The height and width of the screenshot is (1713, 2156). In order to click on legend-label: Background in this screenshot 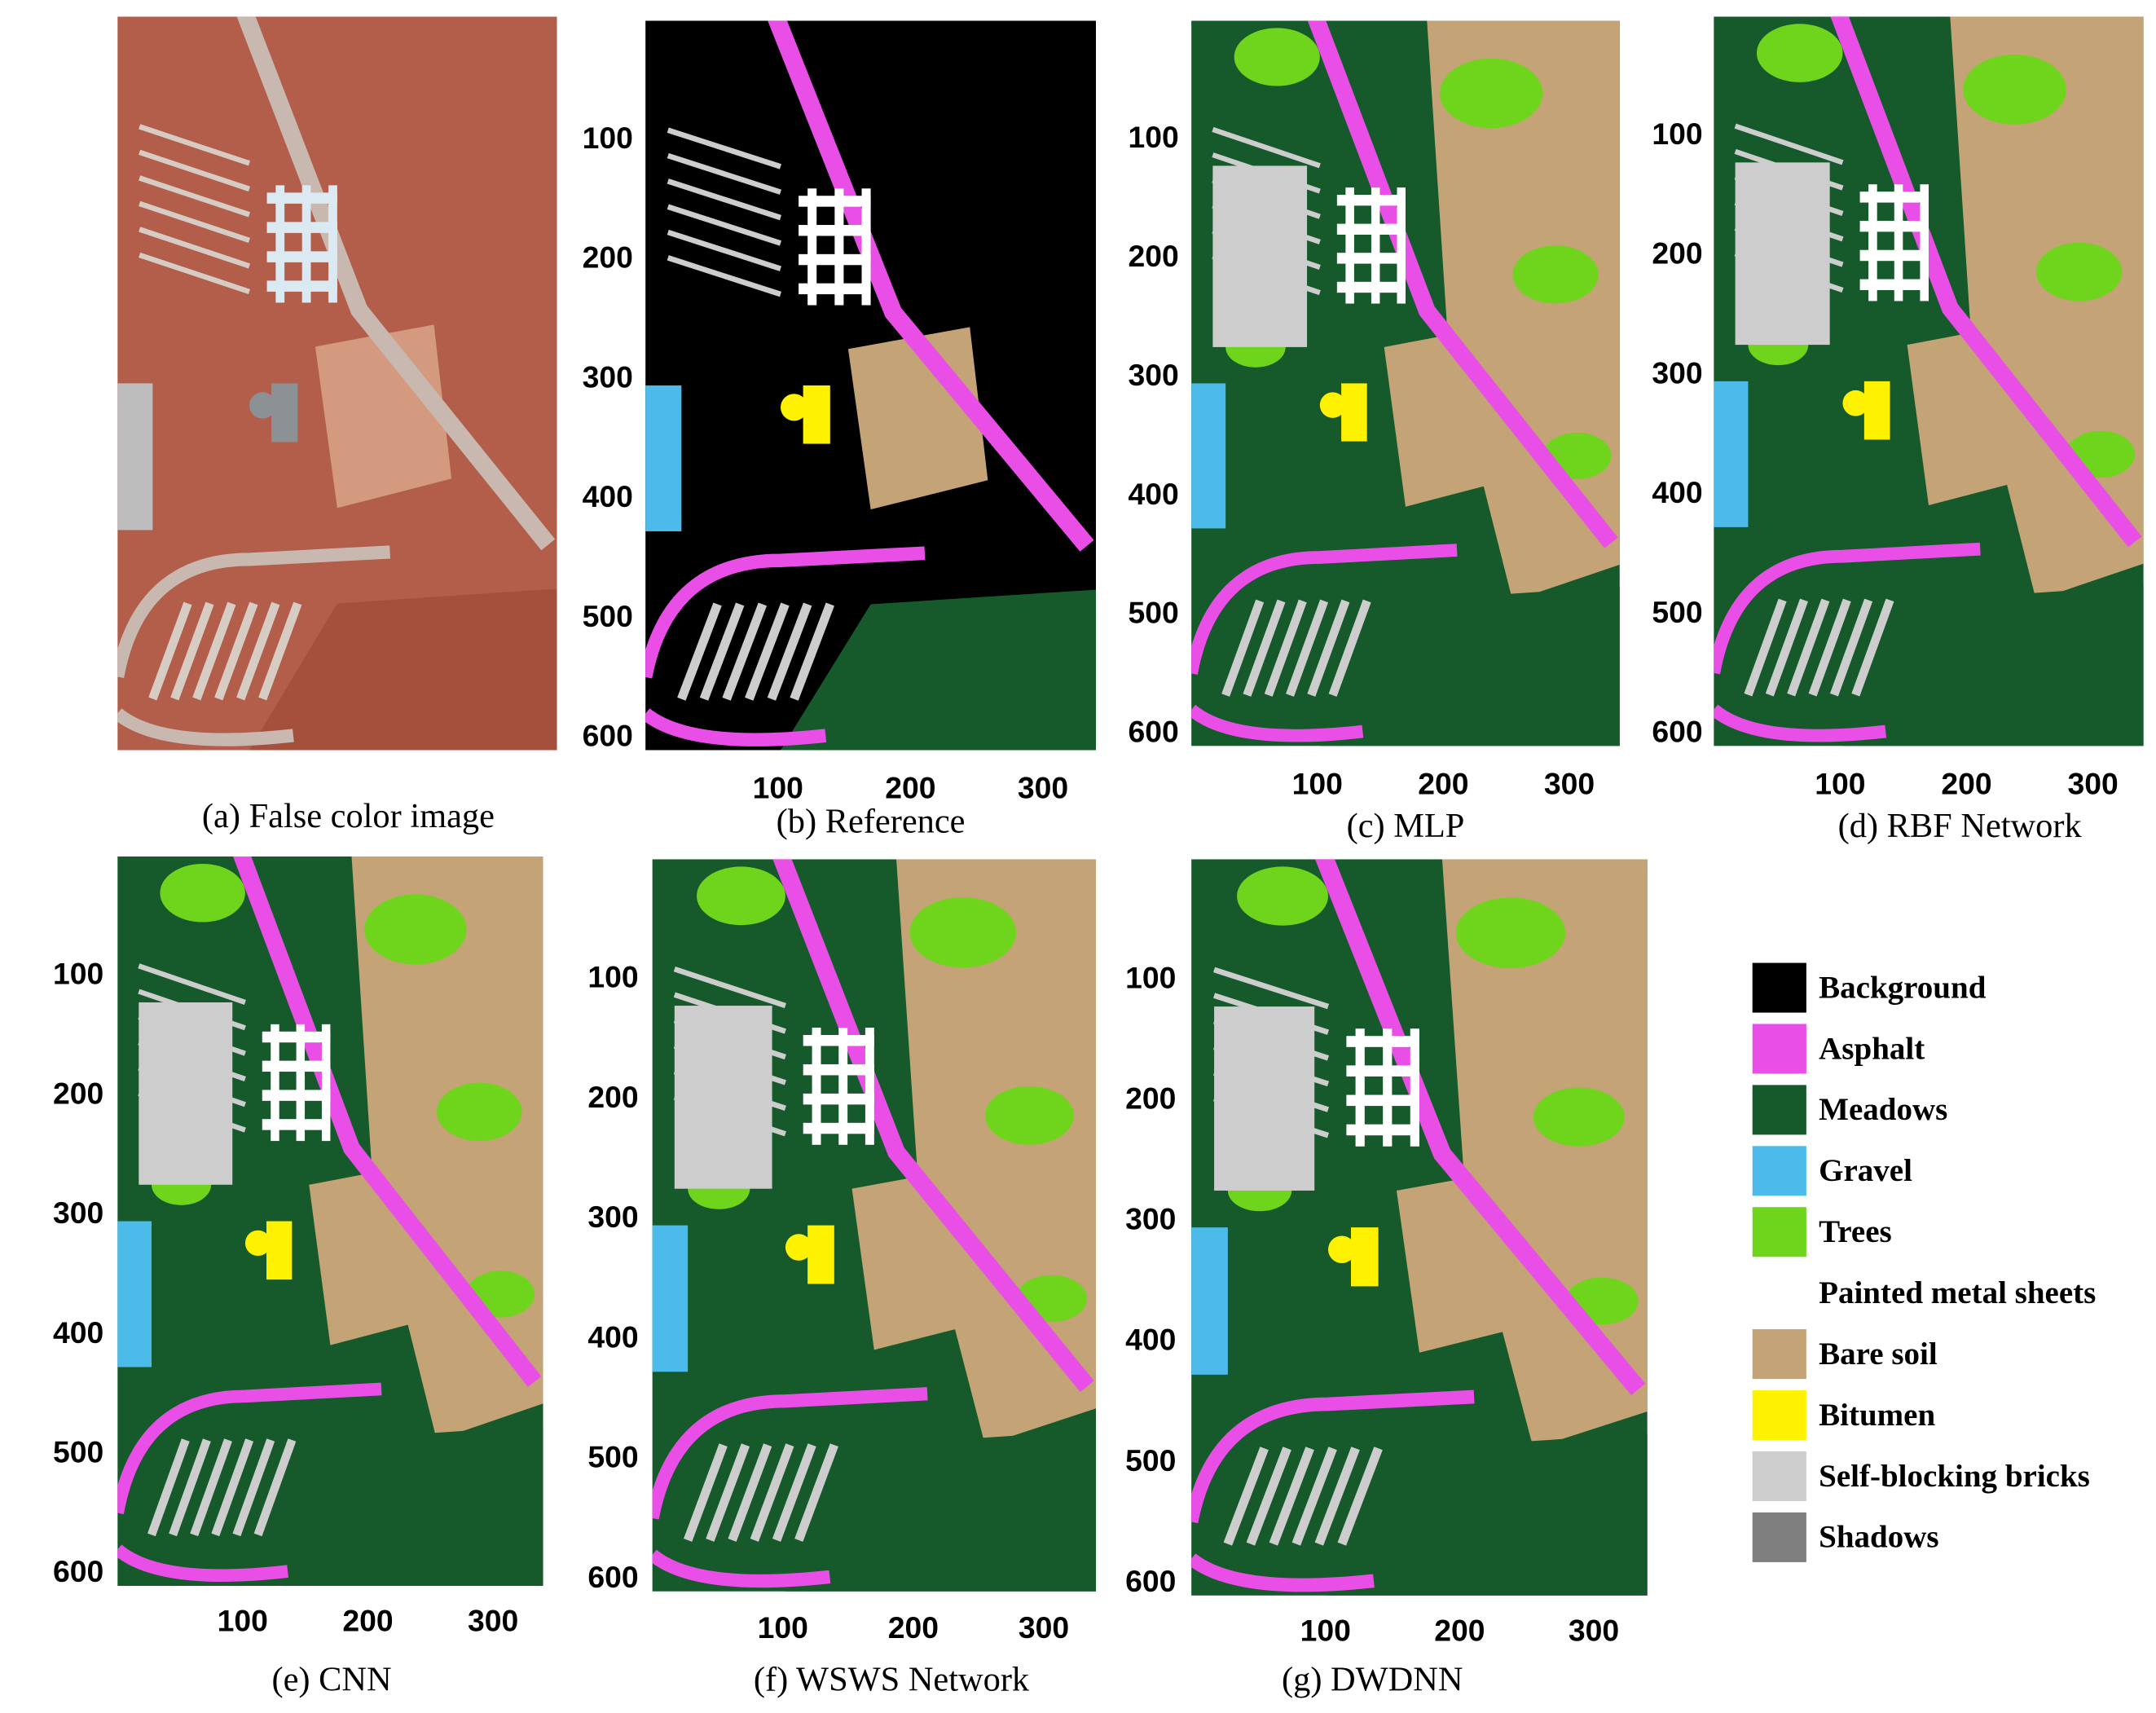, I will do `click(1903, 988)`.